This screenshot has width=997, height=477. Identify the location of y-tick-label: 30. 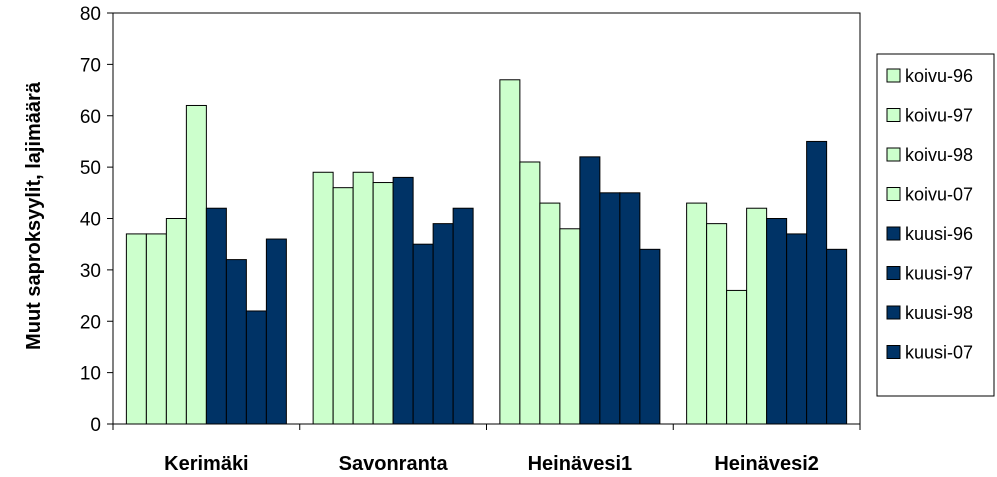
(90, 271).